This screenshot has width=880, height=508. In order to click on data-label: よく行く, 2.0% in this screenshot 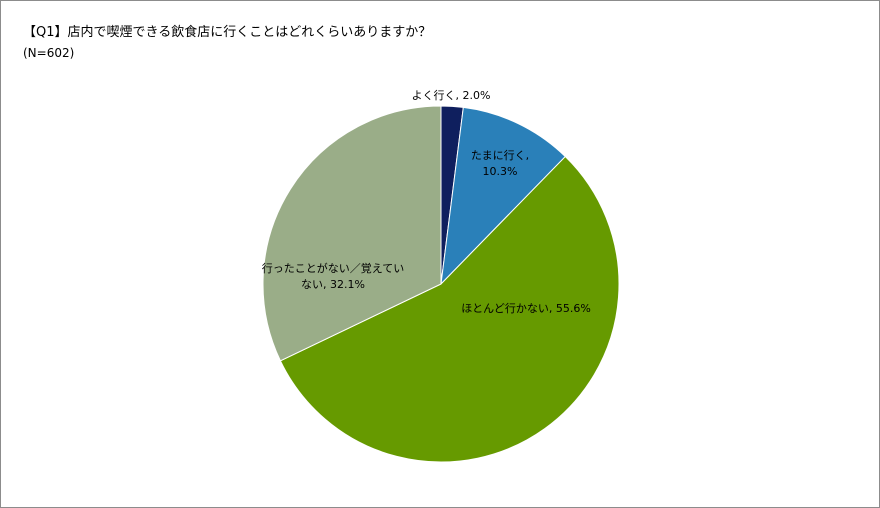, I will do `click(451, 96)`.